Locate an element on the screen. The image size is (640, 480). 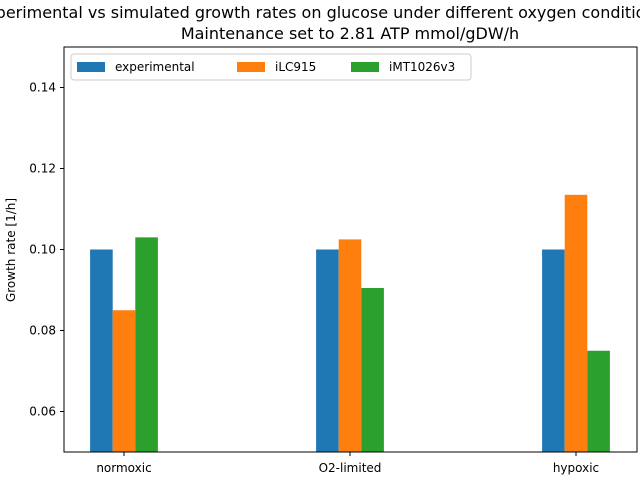
legend-swatch-imt1026v3 is located at coordinates (365, 67).